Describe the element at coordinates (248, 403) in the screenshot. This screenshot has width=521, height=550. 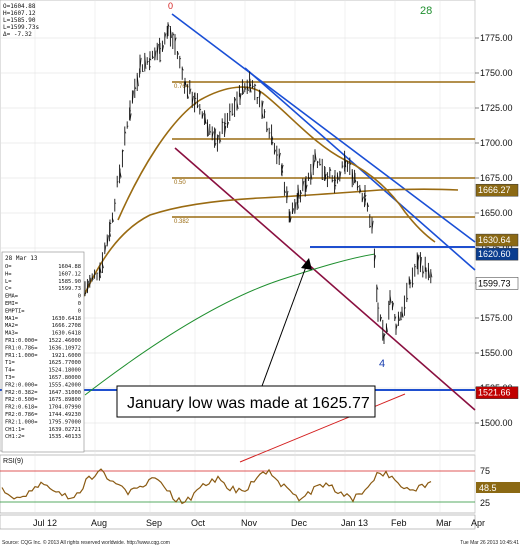
I see `annotation-text: January low was made at 1625.77` at that location.